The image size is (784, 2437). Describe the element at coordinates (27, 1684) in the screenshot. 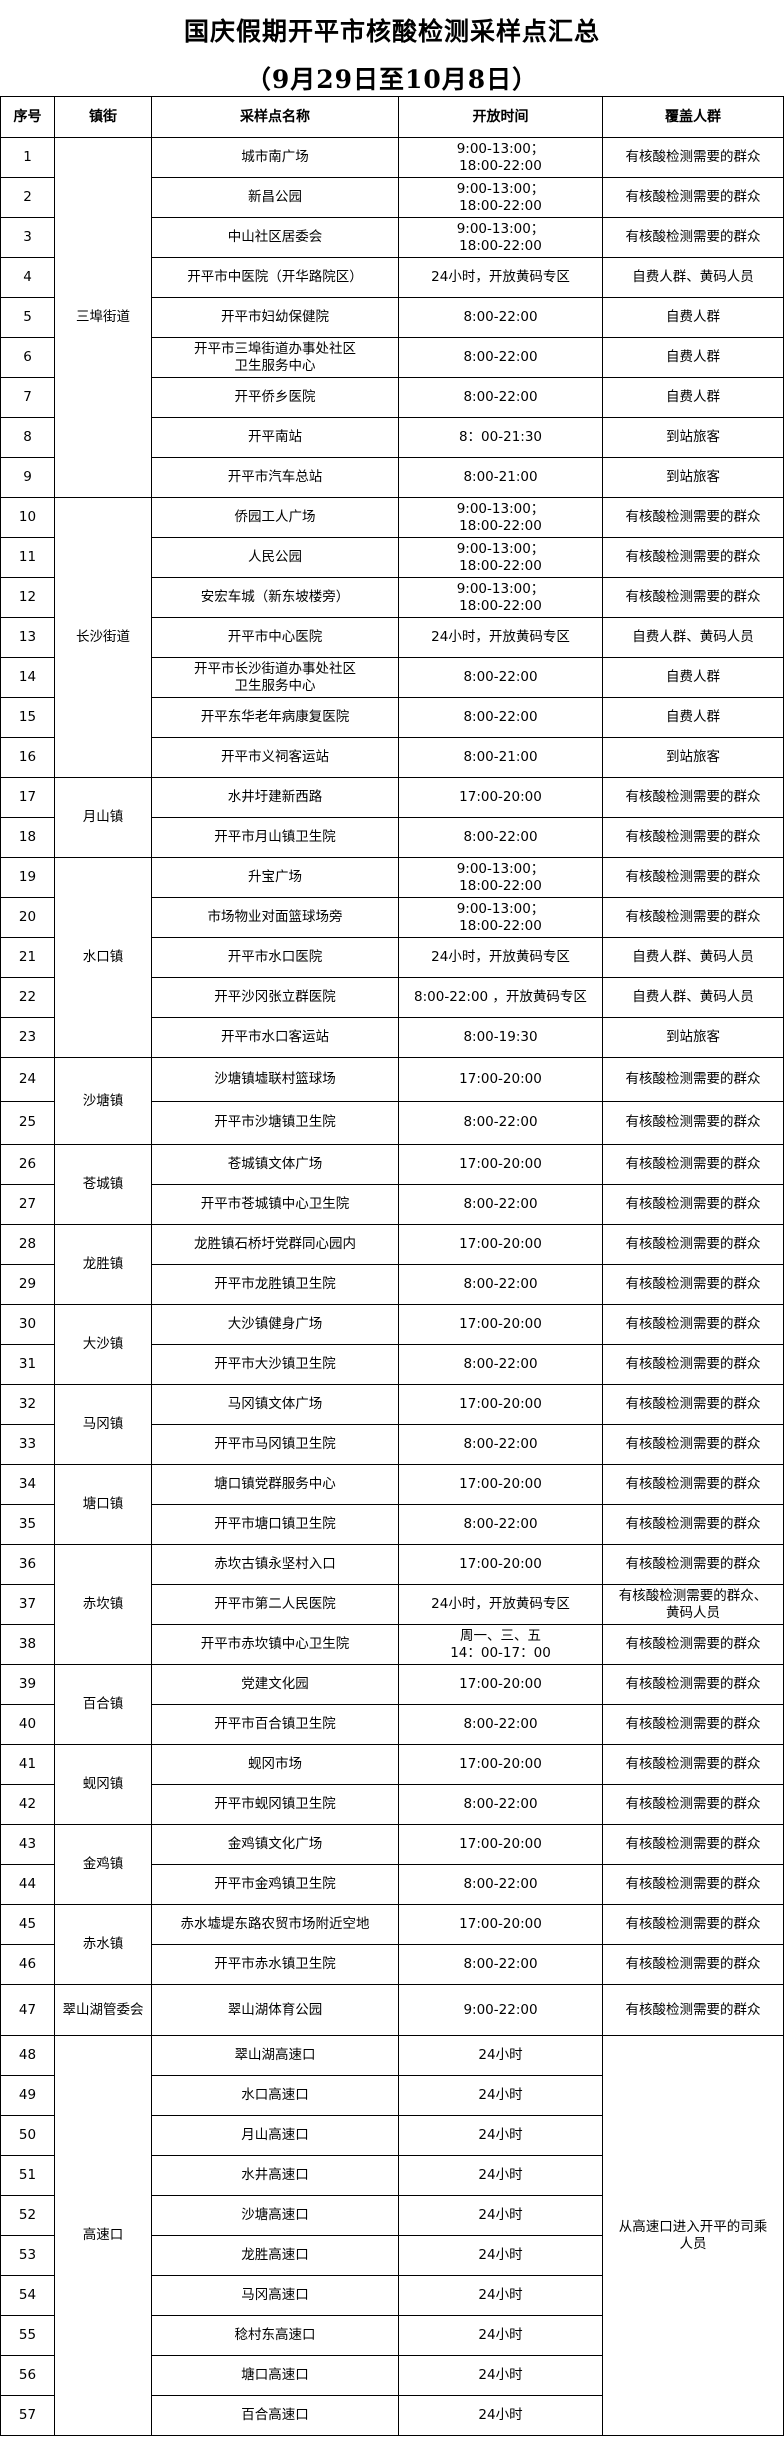

I see `row-number: 39` at that location.